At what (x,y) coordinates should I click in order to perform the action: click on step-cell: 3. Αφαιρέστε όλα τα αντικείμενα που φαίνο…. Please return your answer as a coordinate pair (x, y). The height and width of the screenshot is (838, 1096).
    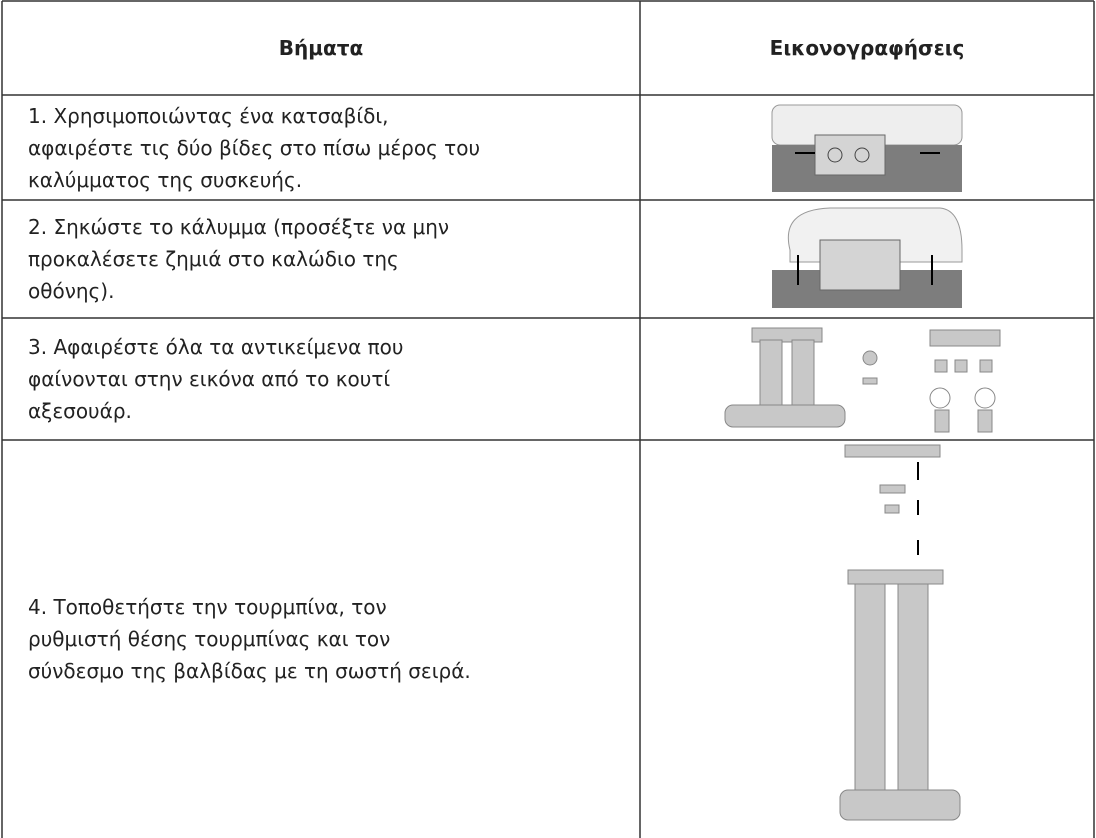
    Looking at the image, I should click on (328, 379).